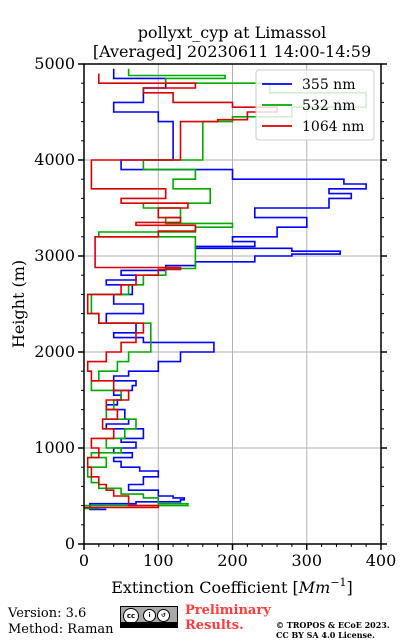 This screenshot has width=400, height=640. Describe the element at coordinates (232, 51) in the screenshot. I see `chart-subtitle: [Averaged] 20230611 14:00-14:59` at that location.